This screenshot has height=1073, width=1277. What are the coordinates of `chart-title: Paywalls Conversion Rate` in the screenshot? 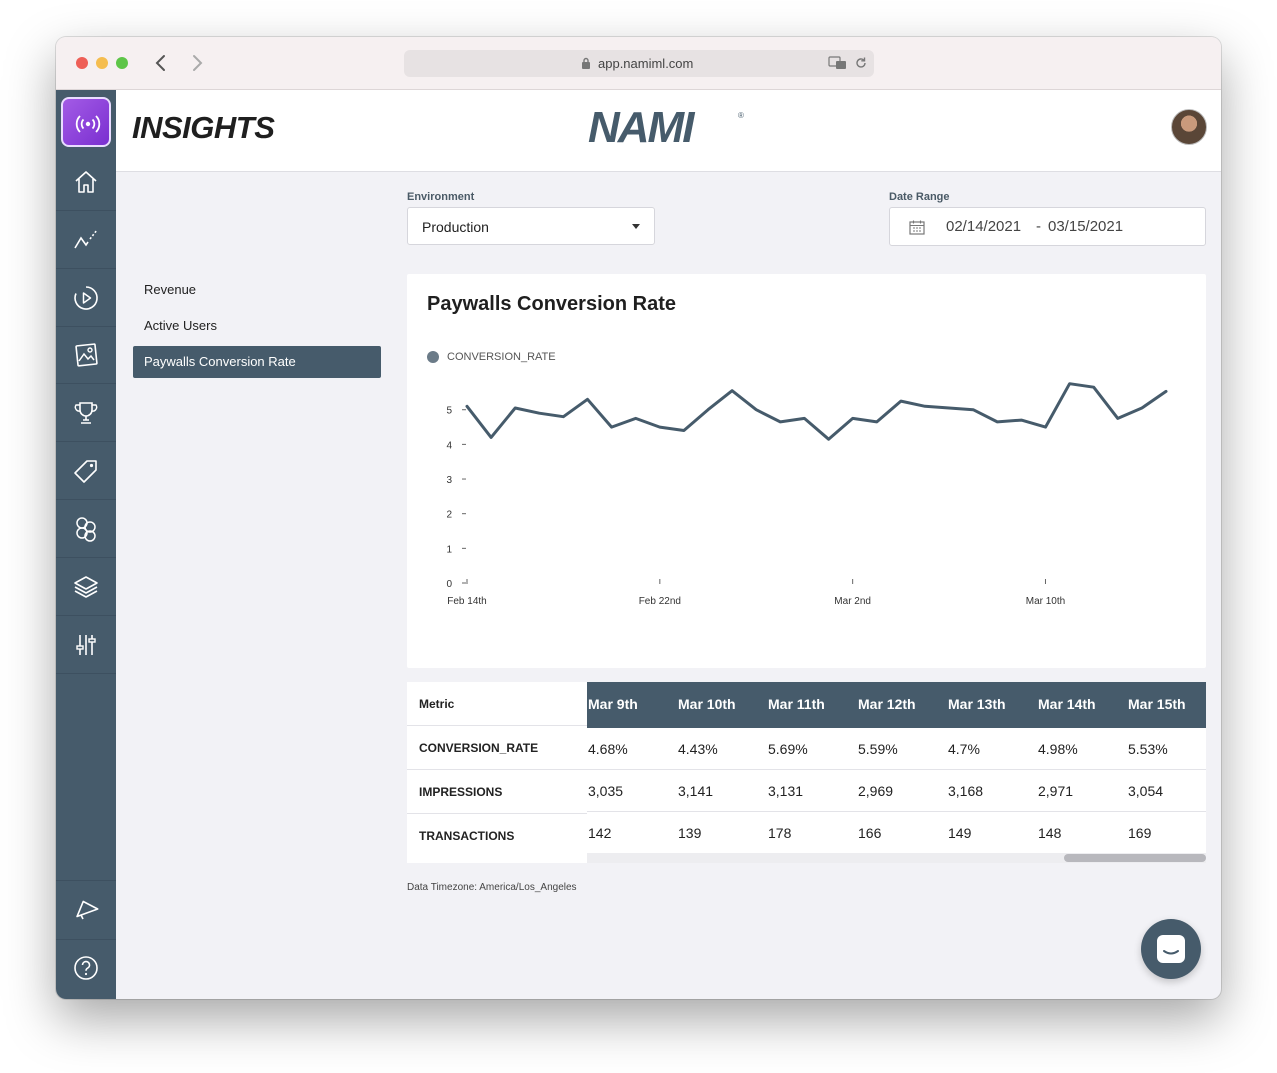 It's located at (551, 304).